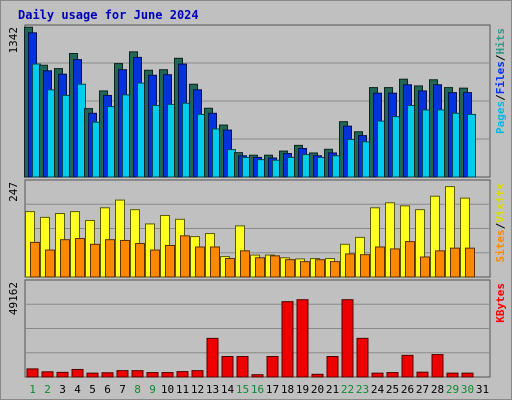 This screenshot has width=512, height=400. What do you see at coordinates (407, 389) in the screenshot?
I see `day-label-26: 26` at bounding box center [407, 389].